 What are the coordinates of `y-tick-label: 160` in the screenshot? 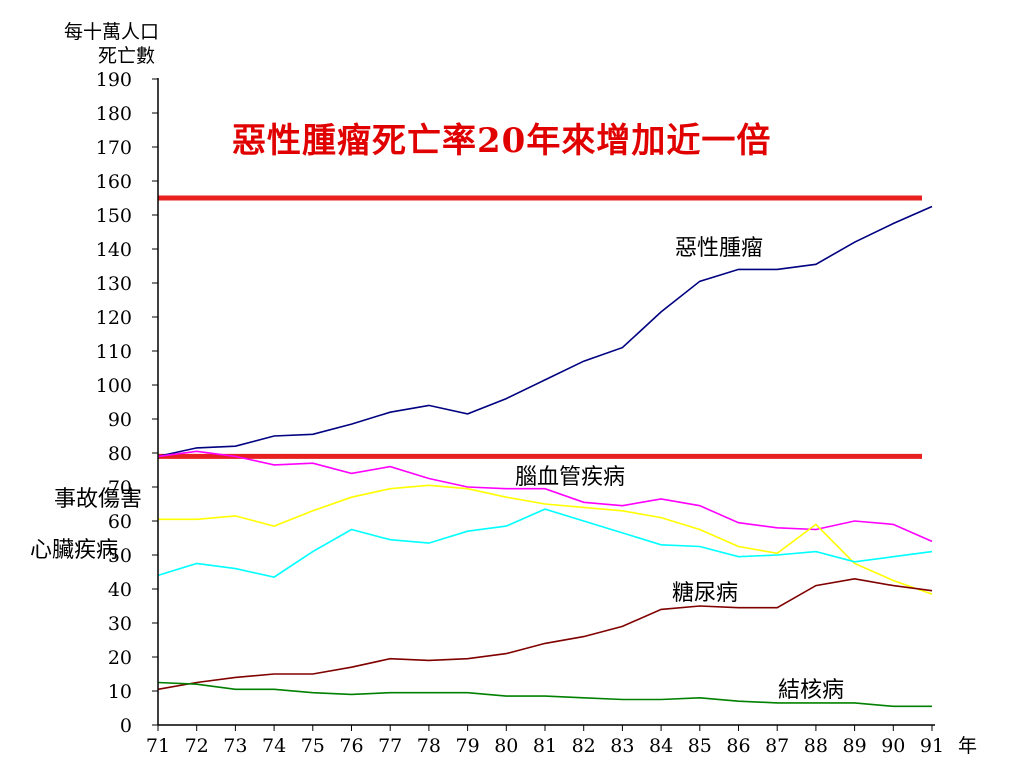 It's located at (114, 182).